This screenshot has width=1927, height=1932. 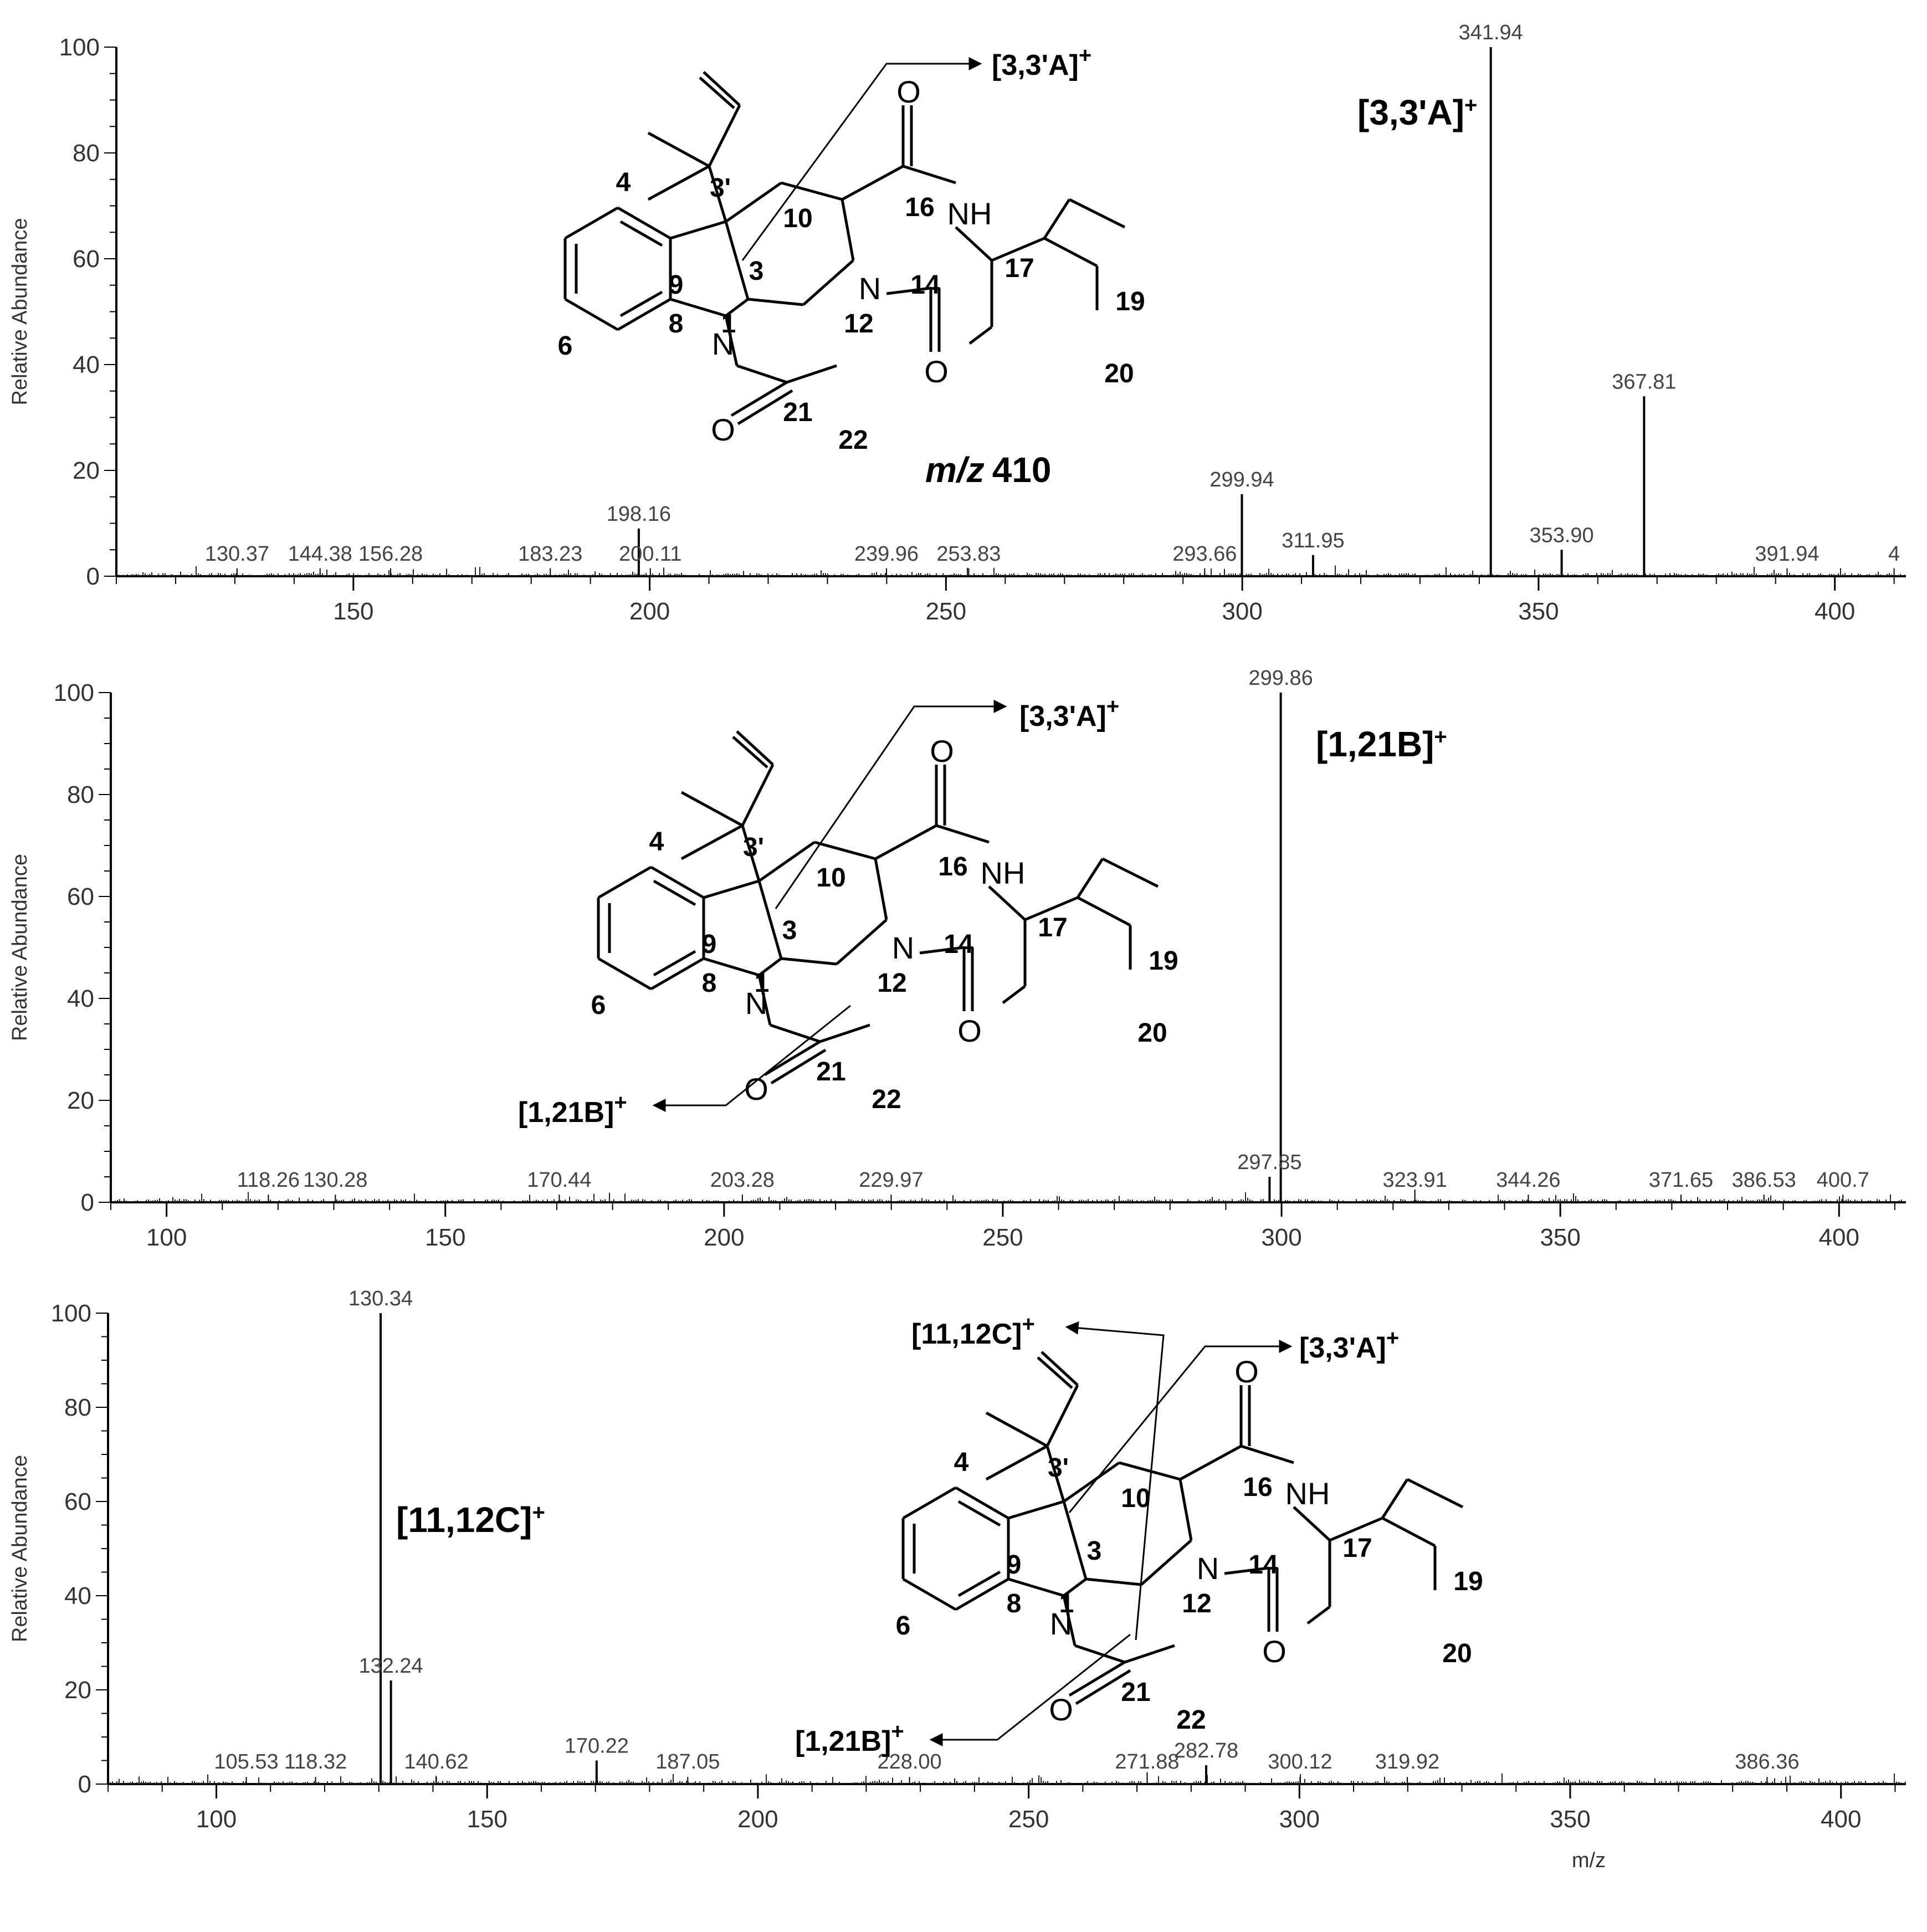 What do you see at coordinates (538, 1512) in the screenshot?
I see `fragment-label-main-3-charge: +` at bounding box center [538, 1512].